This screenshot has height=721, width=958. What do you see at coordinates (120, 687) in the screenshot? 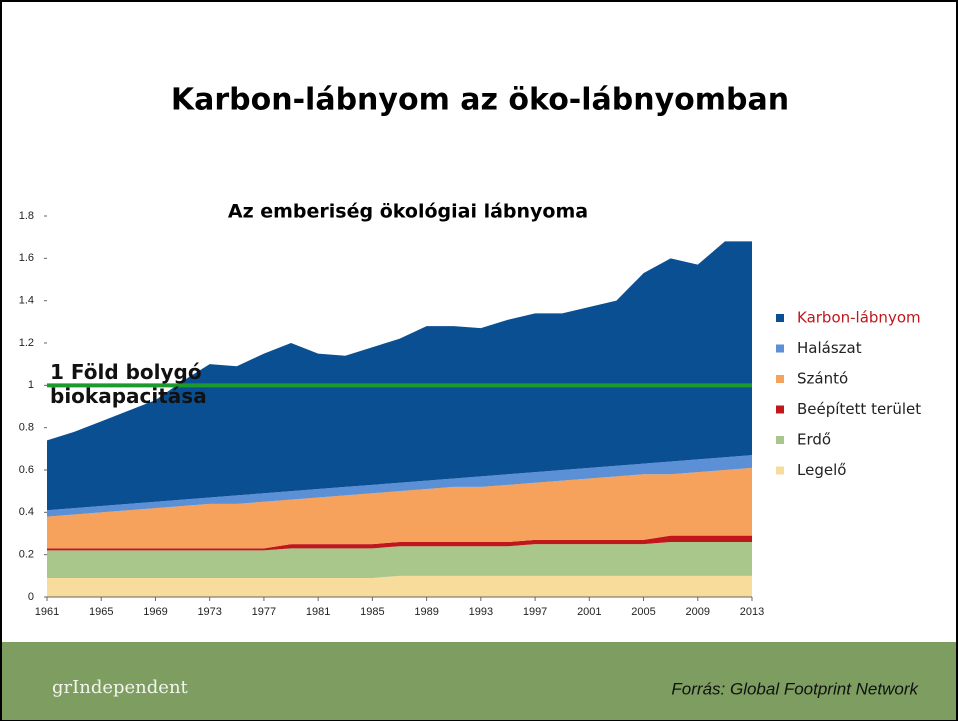
I see `logo: grIndependent` at bounding box center [120, 687].